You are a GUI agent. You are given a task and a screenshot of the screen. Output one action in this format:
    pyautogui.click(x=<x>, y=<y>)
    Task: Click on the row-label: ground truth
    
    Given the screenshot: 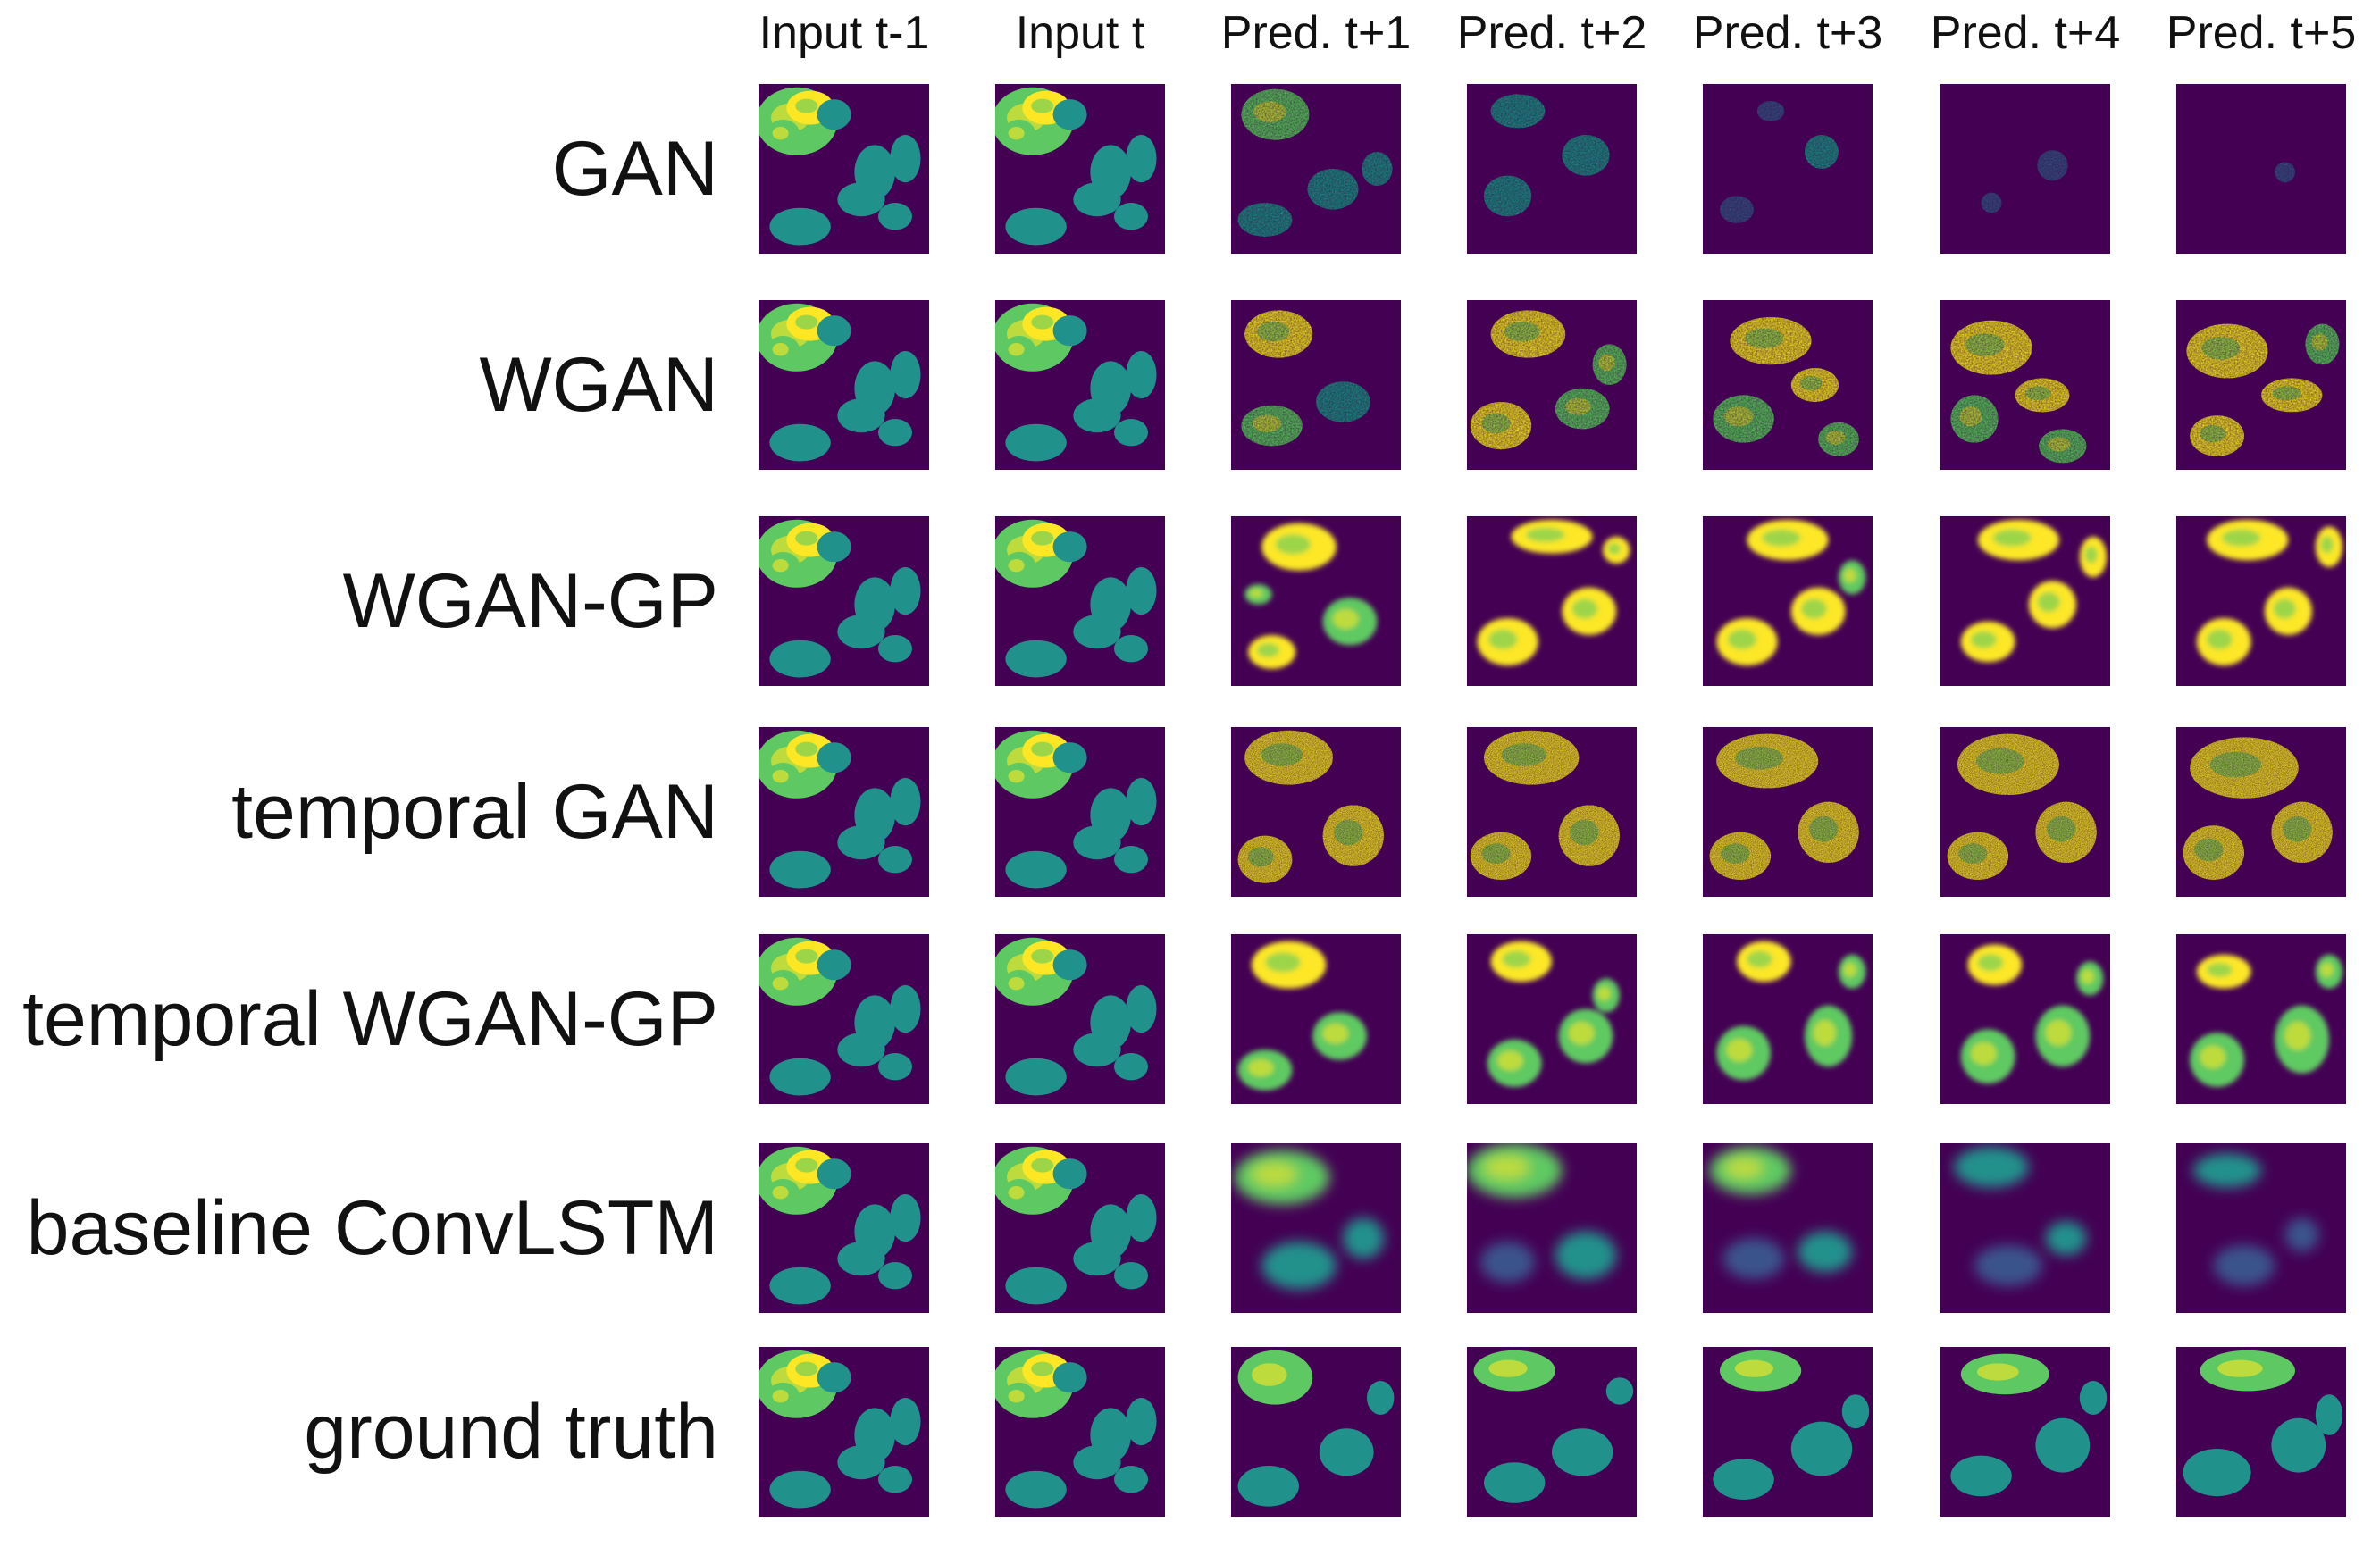 What is the action you would take?
    pyautogui.click(x=511, y=1432)
    